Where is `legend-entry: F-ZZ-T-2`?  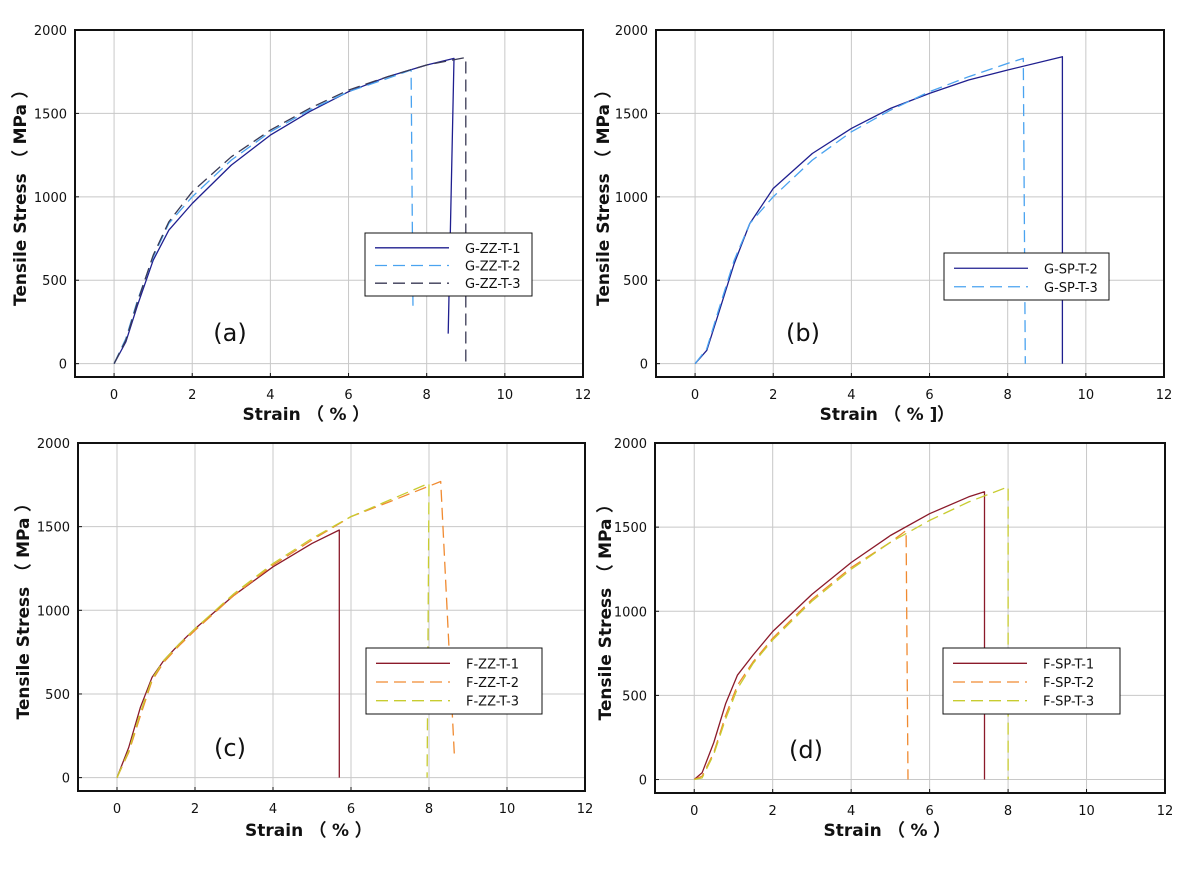
legend-entry: F-ZZ-T-2 is located at coordinates (492, 683).